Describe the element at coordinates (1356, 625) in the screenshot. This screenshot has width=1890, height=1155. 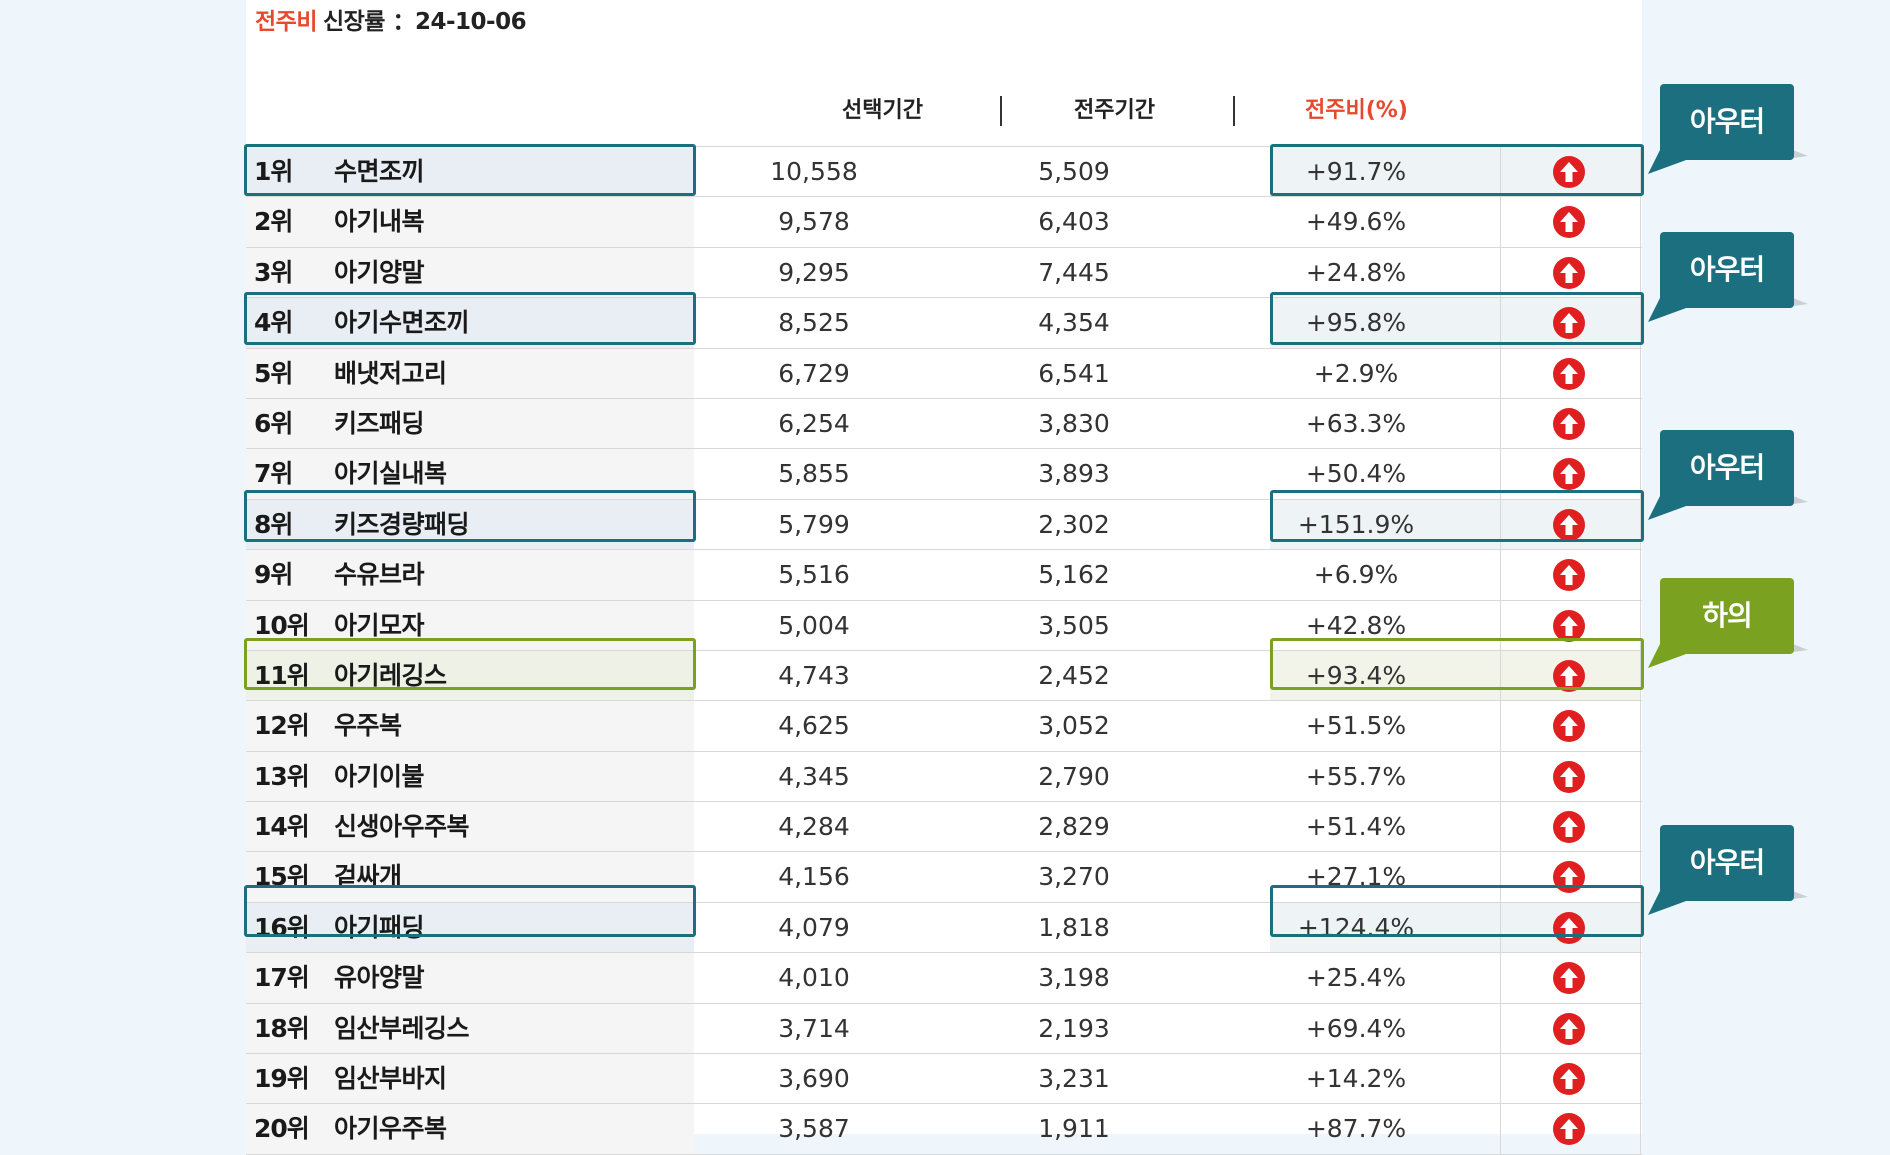
I see `row-ratio: +42.8%` at that location.